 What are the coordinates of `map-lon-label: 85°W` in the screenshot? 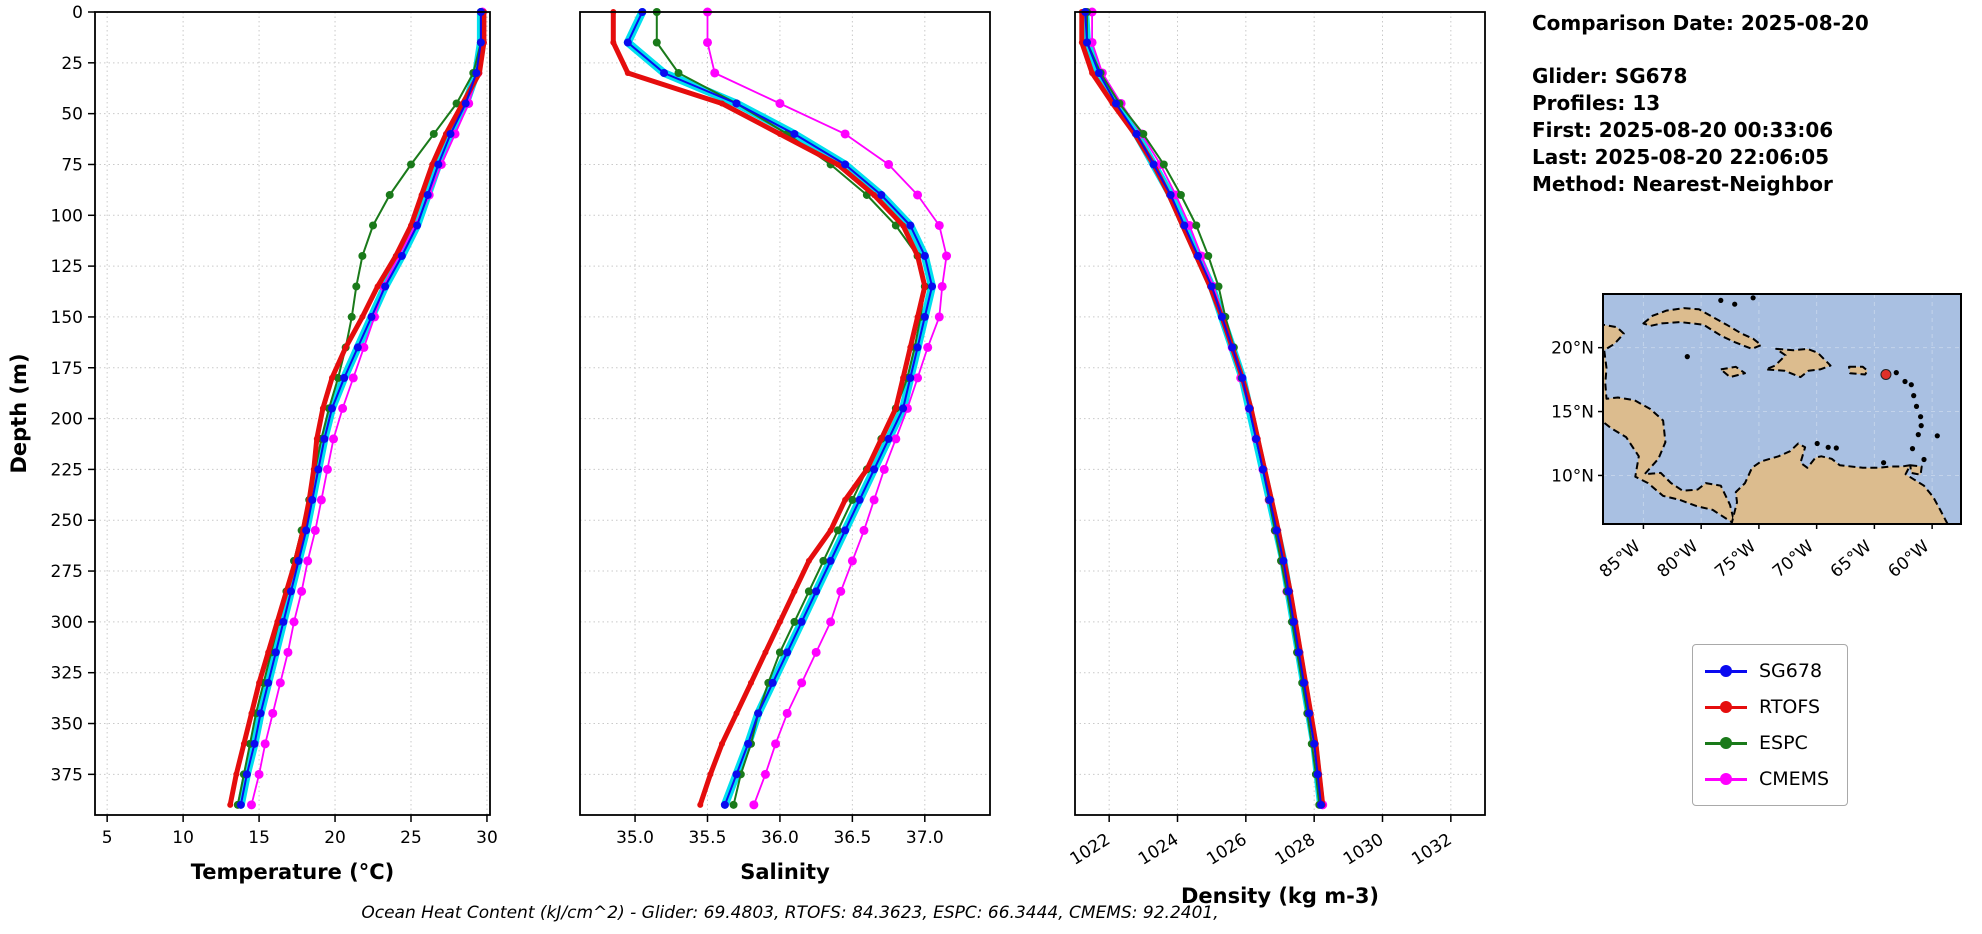 It's located at (1620, 559).